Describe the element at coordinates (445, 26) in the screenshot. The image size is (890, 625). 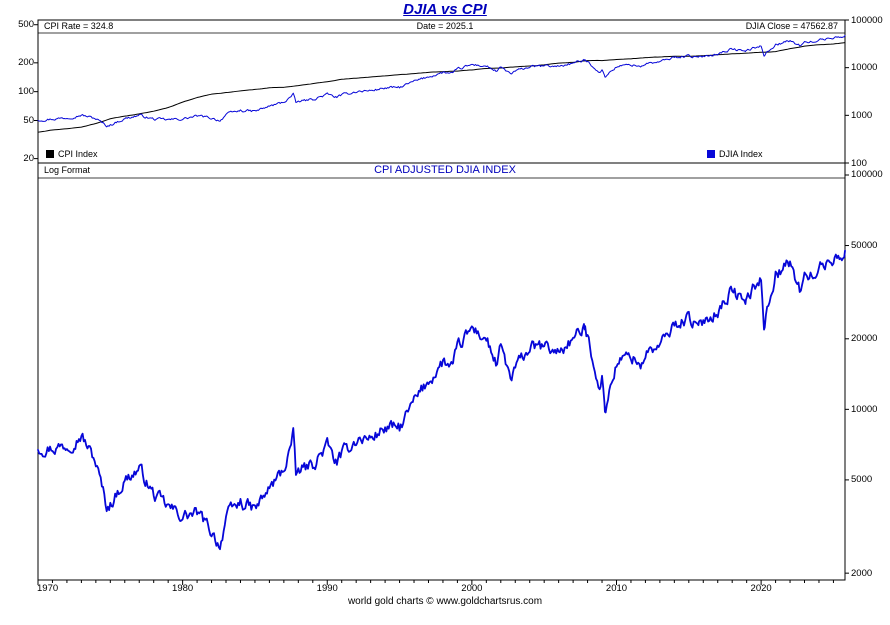
I see `date-annotation: Date = 2025.1` at that location.